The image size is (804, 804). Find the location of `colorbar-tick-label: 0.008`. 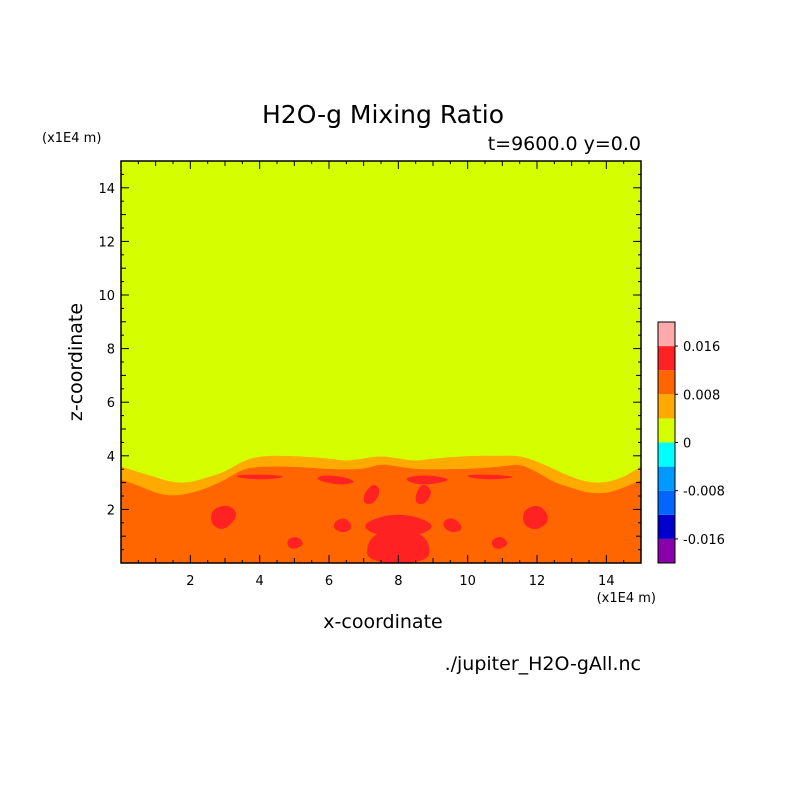

colorbar-tick-label: 0.008 is located at coordinates (701, 395).